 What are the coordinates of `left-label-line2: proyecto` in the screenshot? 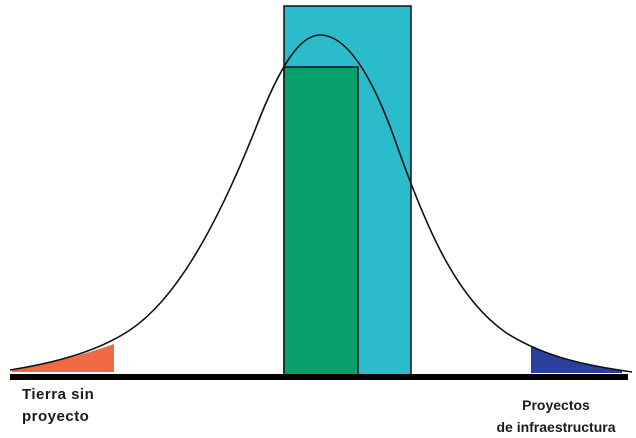 It's located at (56, 416).